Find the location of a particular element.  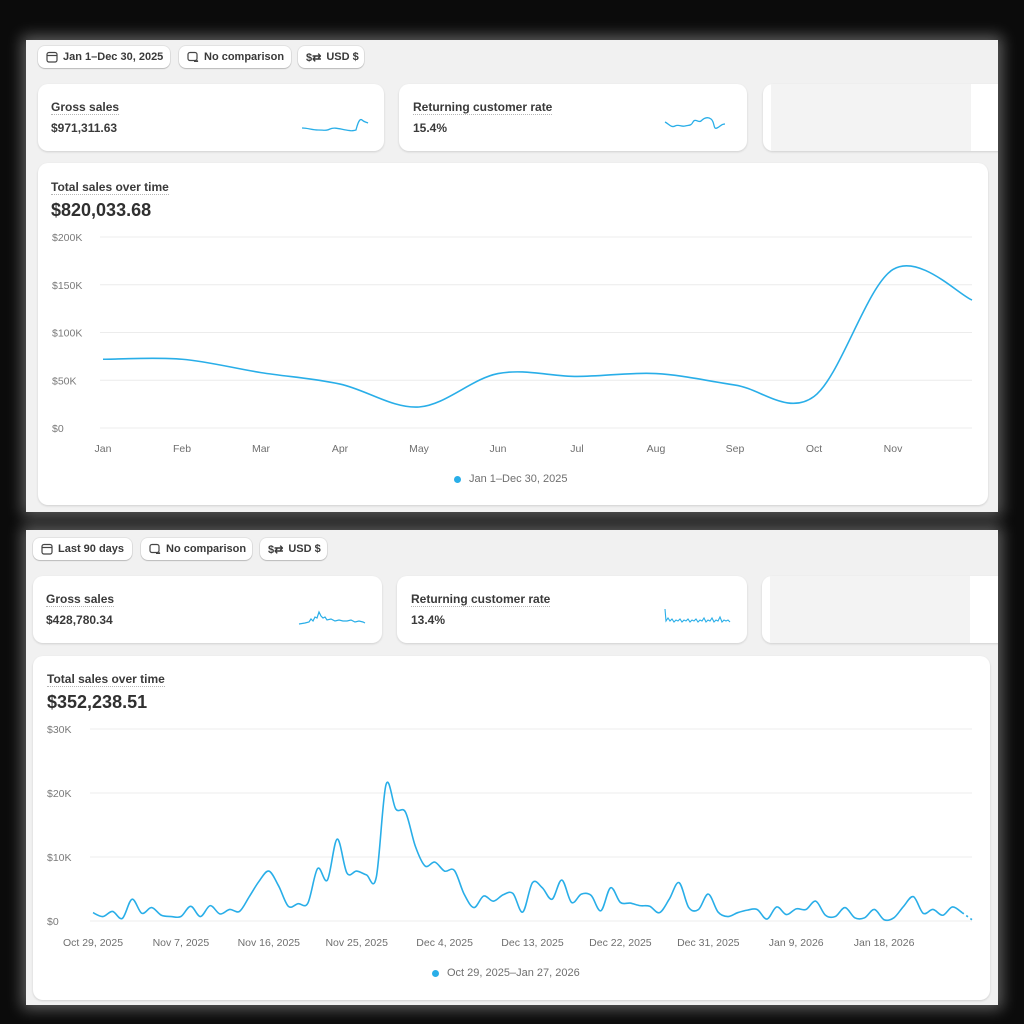

x-tick-label: Nov is located at coordinates (893, 449).